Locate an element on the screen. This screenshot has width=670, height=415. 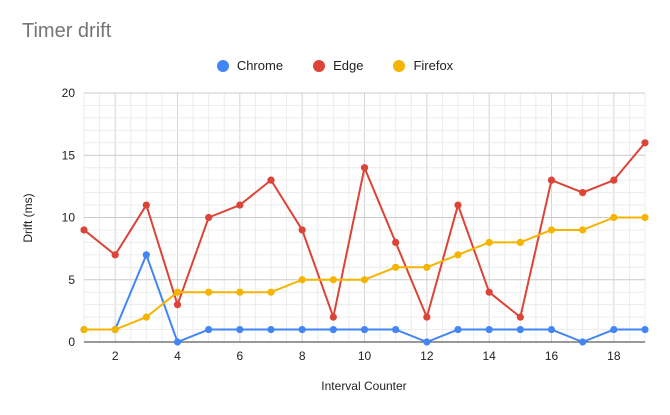
x-tick-label: 16 is located at coordinates (552, 356).